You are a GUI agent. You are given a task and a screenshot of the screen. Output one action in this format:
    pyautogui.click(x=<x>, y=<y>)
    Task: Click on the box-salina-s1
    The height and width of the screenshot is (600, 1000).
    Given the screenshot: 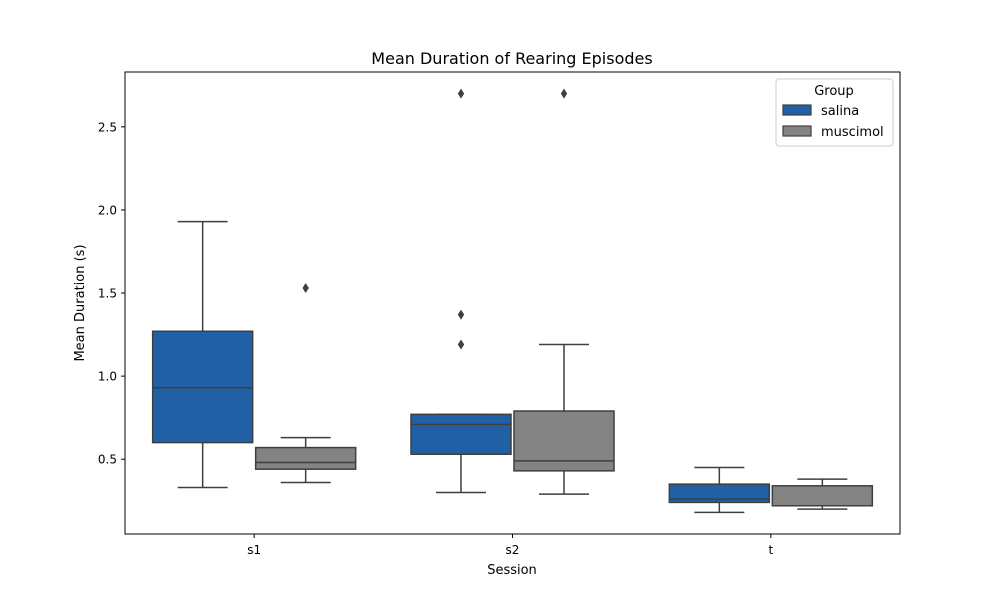 What is the action you would take?
    pyautogui.click(x=202, y=354)
    